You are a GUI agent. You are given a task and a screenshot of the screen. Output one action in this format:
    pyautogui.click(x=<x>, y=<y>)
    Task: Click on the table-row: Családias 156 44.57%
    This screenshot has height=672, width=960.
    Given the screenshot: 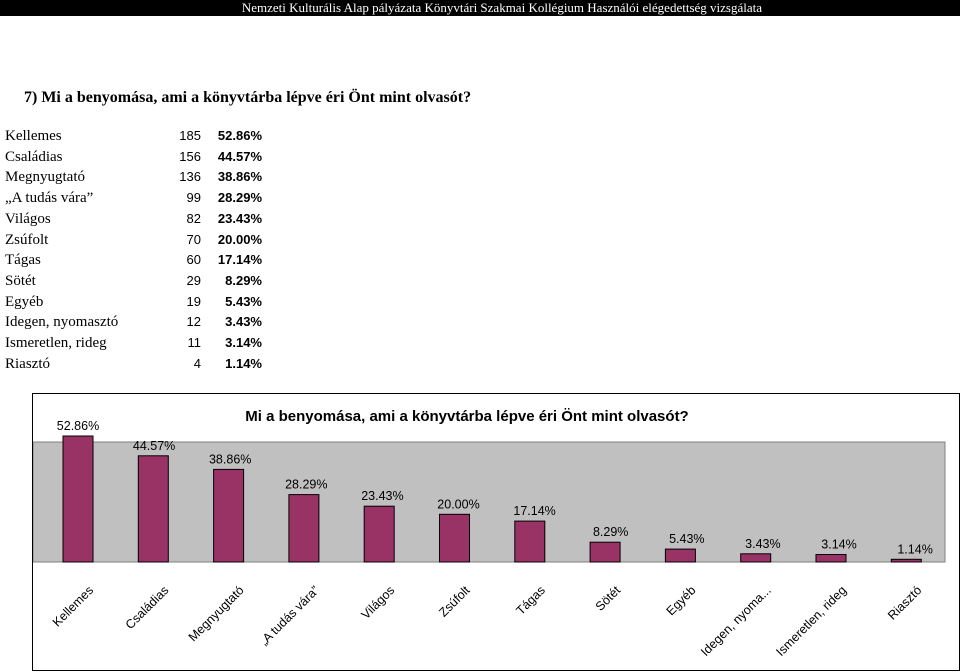 What is the action you would take?
    pyautogui.click(x=133, y=157)
    